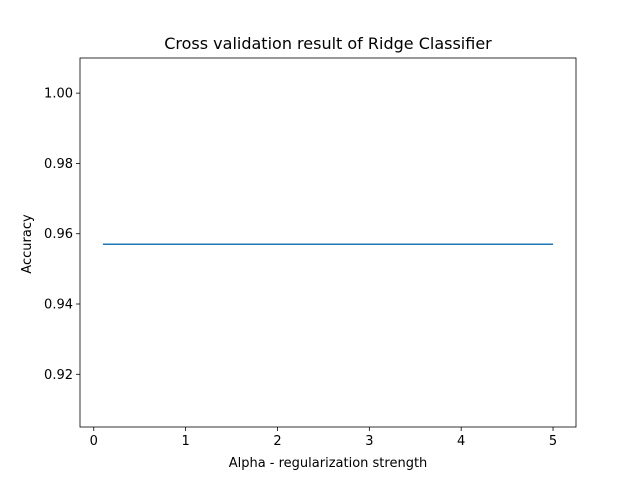 This screenshot has height=480, width=640. I want to click on y-axis-label: Accuracy, so click(27, 244).